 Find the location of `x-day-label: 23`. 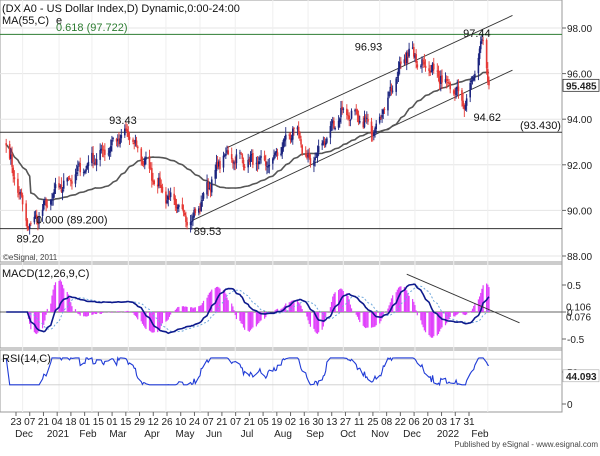

x-day-label: 23 is located at coordinates (16, 422).